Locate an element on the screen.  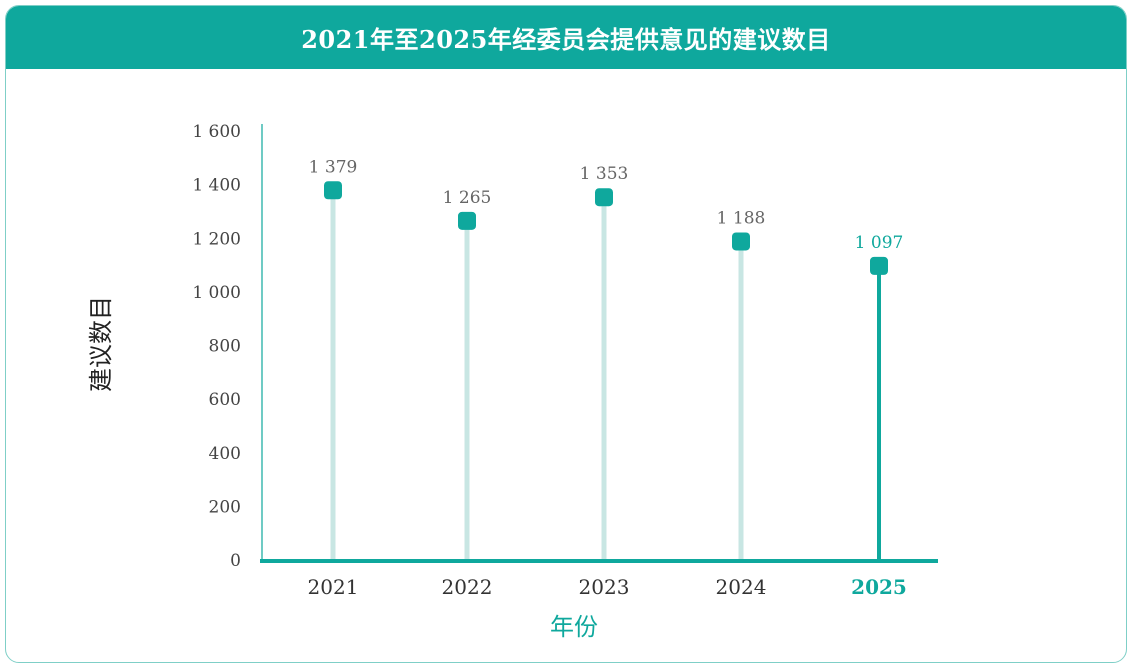
x-tick-label: 2025 is located at coordinates (879, 587).